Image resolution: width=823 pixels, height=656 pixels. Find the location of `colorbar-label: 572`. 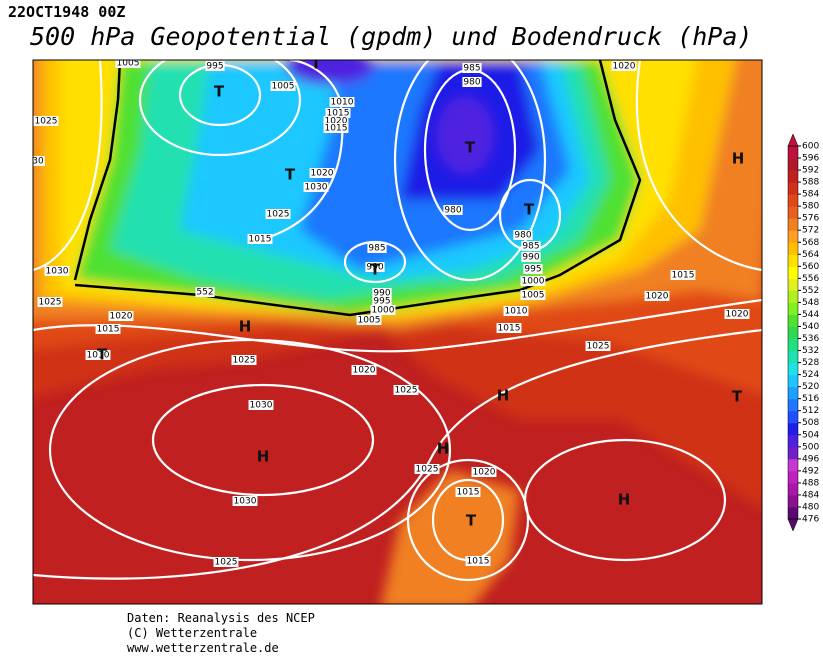

colorbar-label: 572 is located at coordinates (810, 231).